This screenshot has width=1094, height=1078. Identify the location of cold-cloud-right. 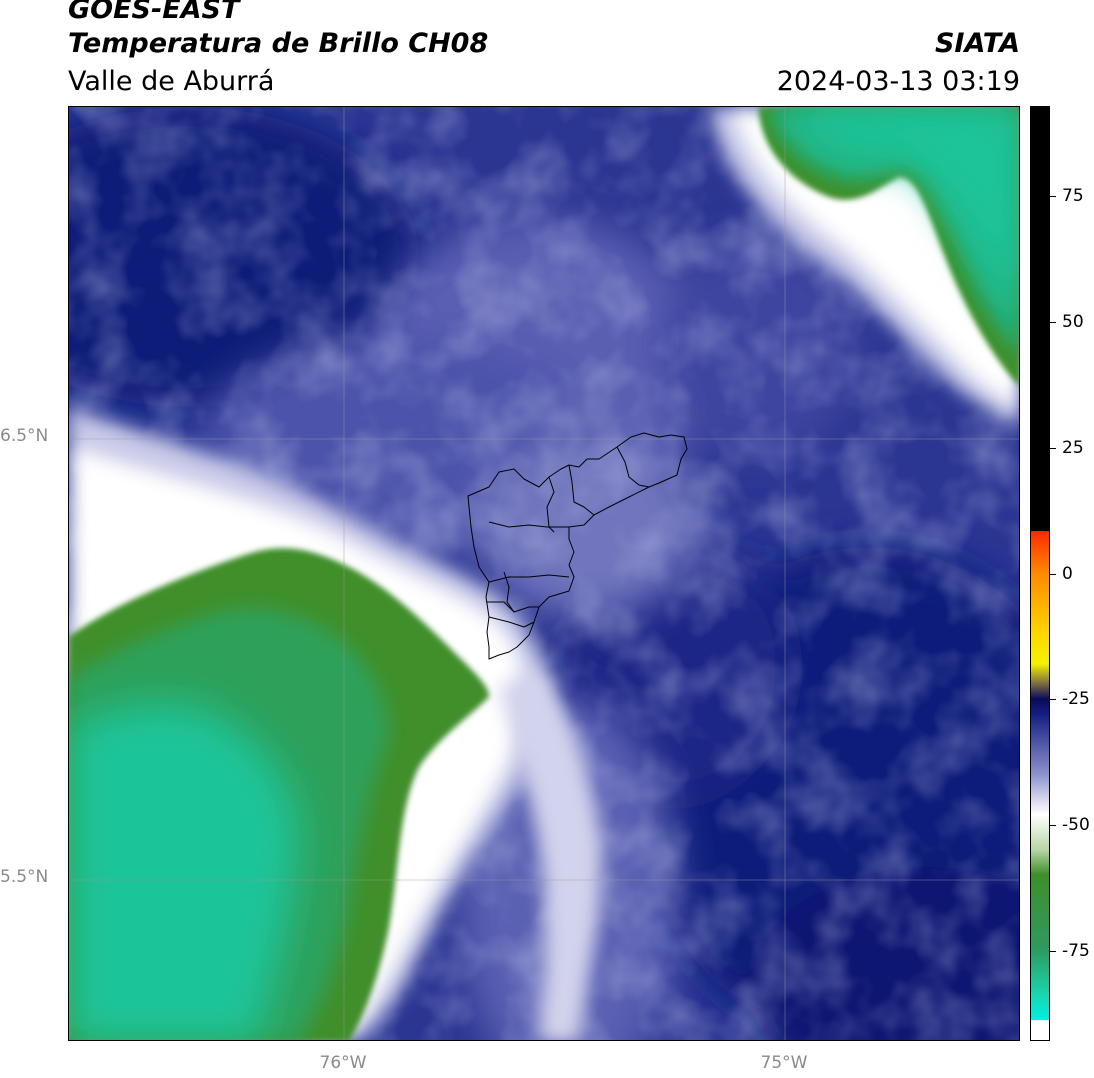
(889, 246).